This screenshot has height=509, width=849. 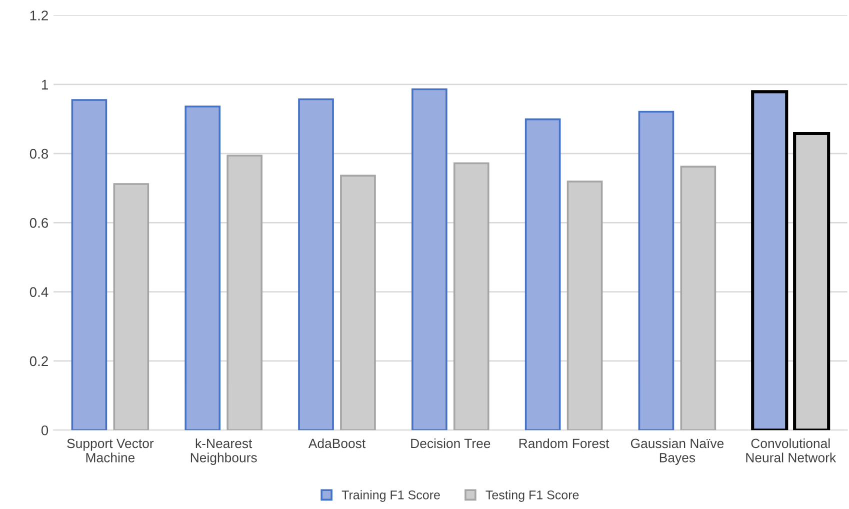 I want to click on x-tick-label: Random Forest, so click(x=564, y=443).